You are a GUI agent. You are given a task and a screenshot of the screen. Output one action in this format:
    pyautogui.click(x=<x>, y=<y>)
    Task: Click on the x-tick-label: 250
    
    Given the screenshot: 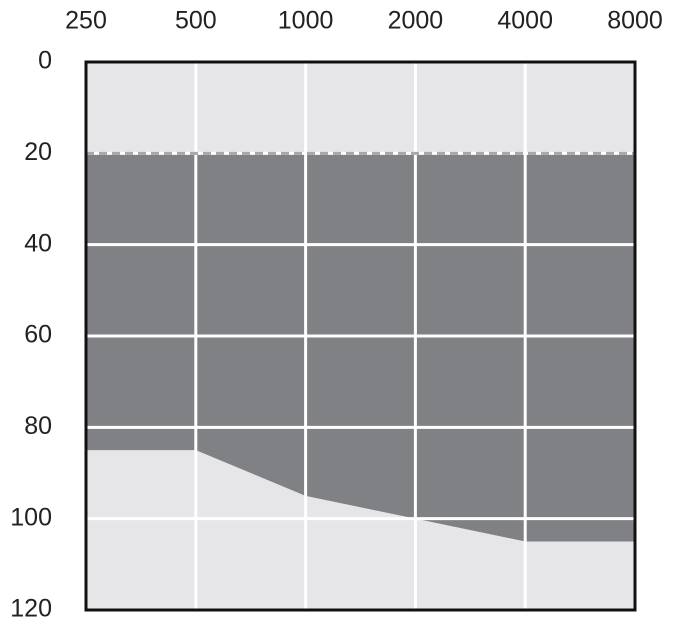 What is the action you would take?
    pyautogui.click(x=86, y=21)
    